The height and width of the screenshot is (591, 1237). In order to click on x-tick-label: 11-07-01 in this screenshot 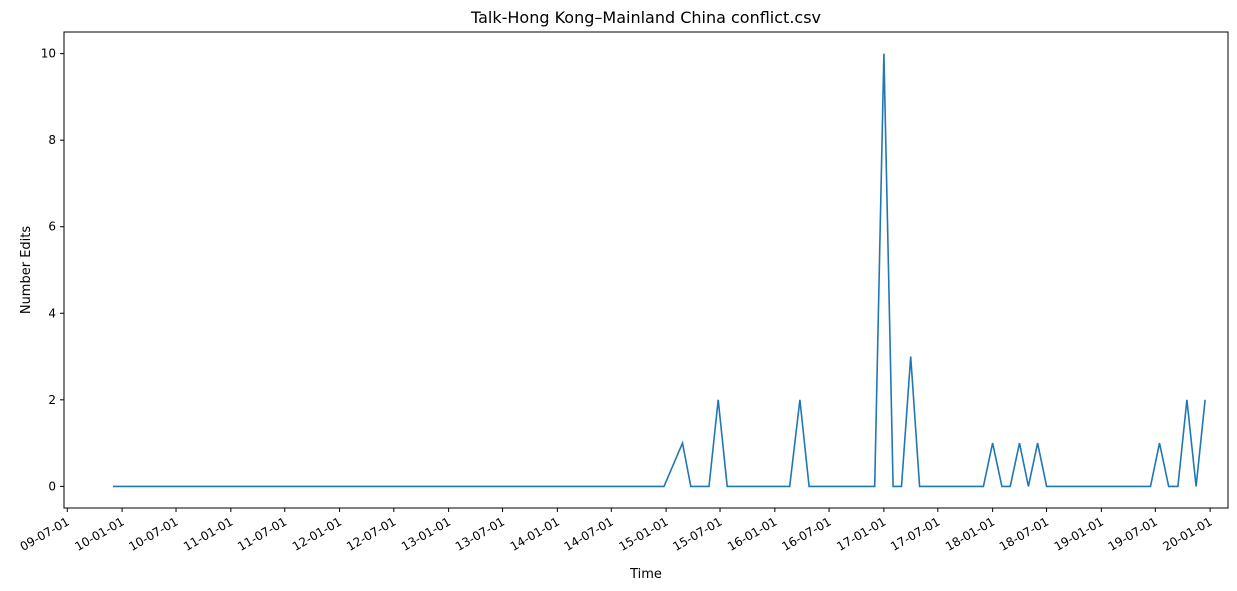, I will do `click(262, 533)`.